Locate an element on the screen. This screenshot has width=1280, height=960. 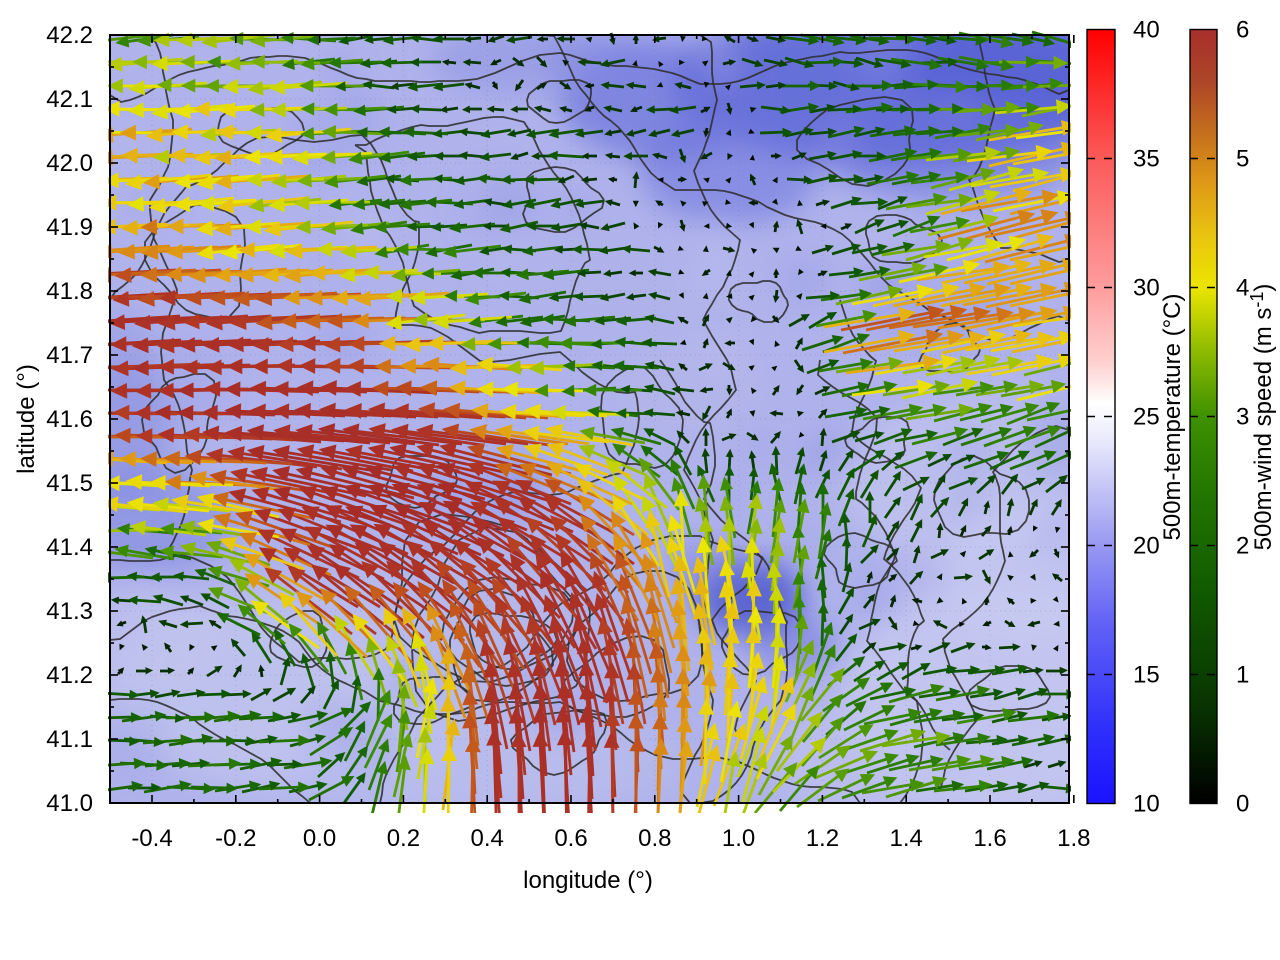
svg-text: 500m-wind speed (m s-1) is located at coordinates (1262, 417).